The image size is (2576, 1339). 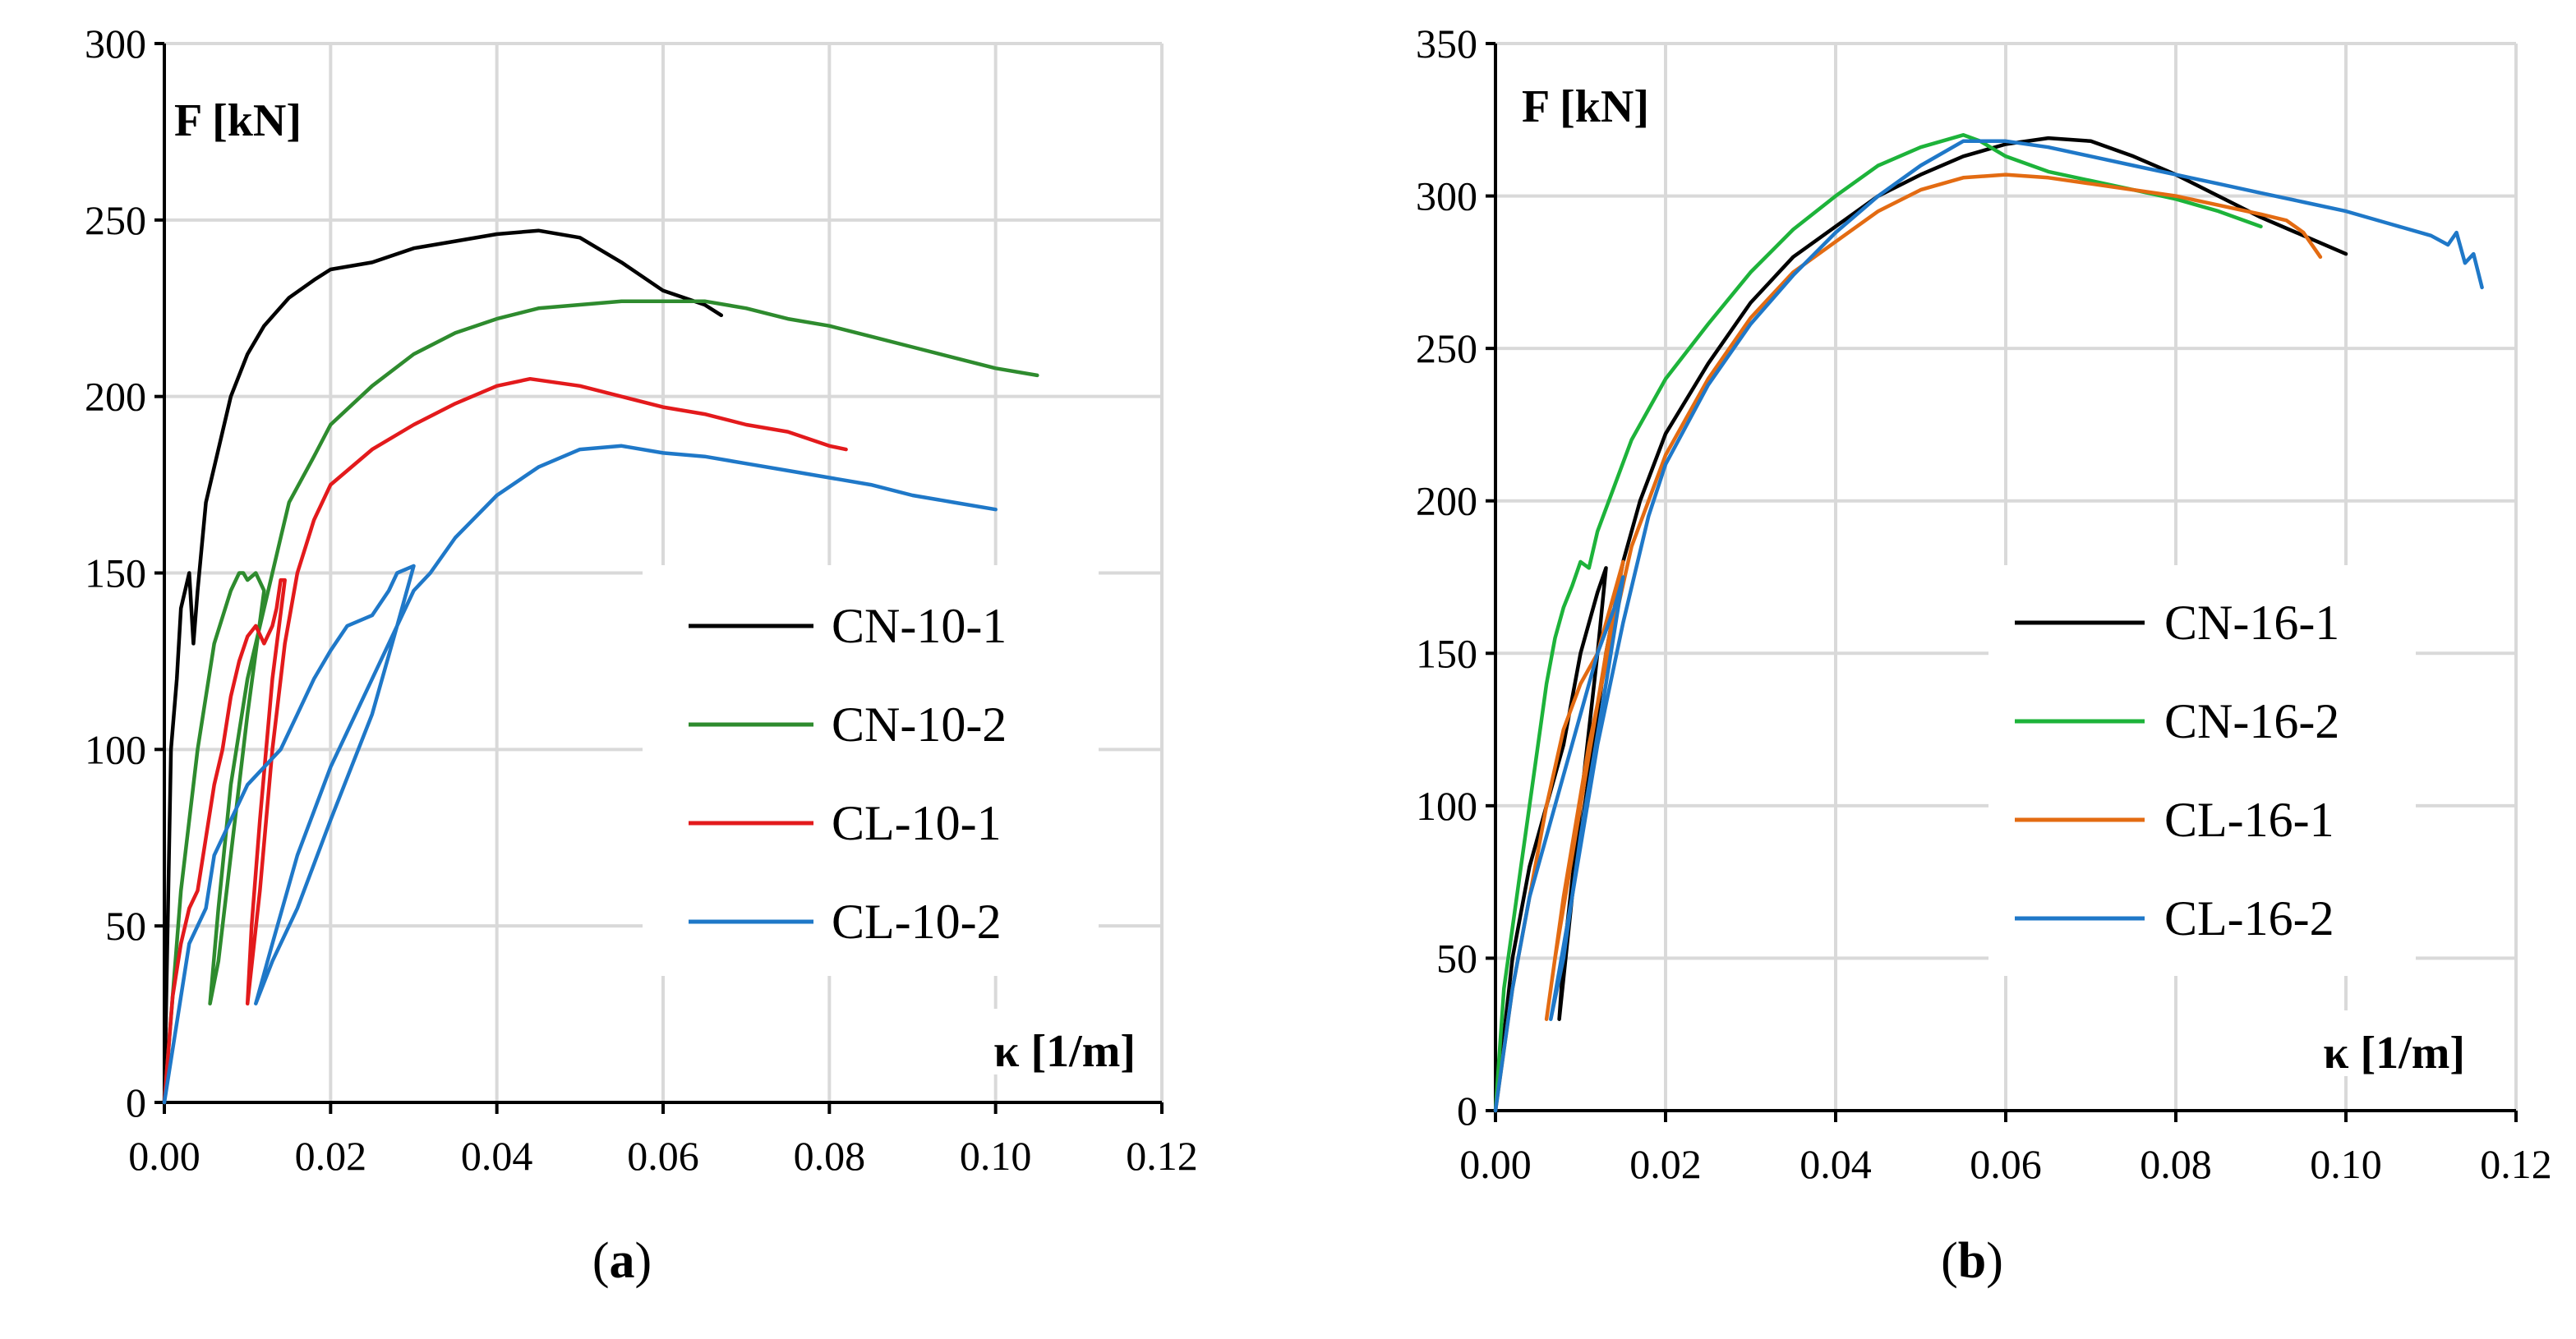 I want to click on legend-label: CN-16-2, so click(x=2251, y=721).